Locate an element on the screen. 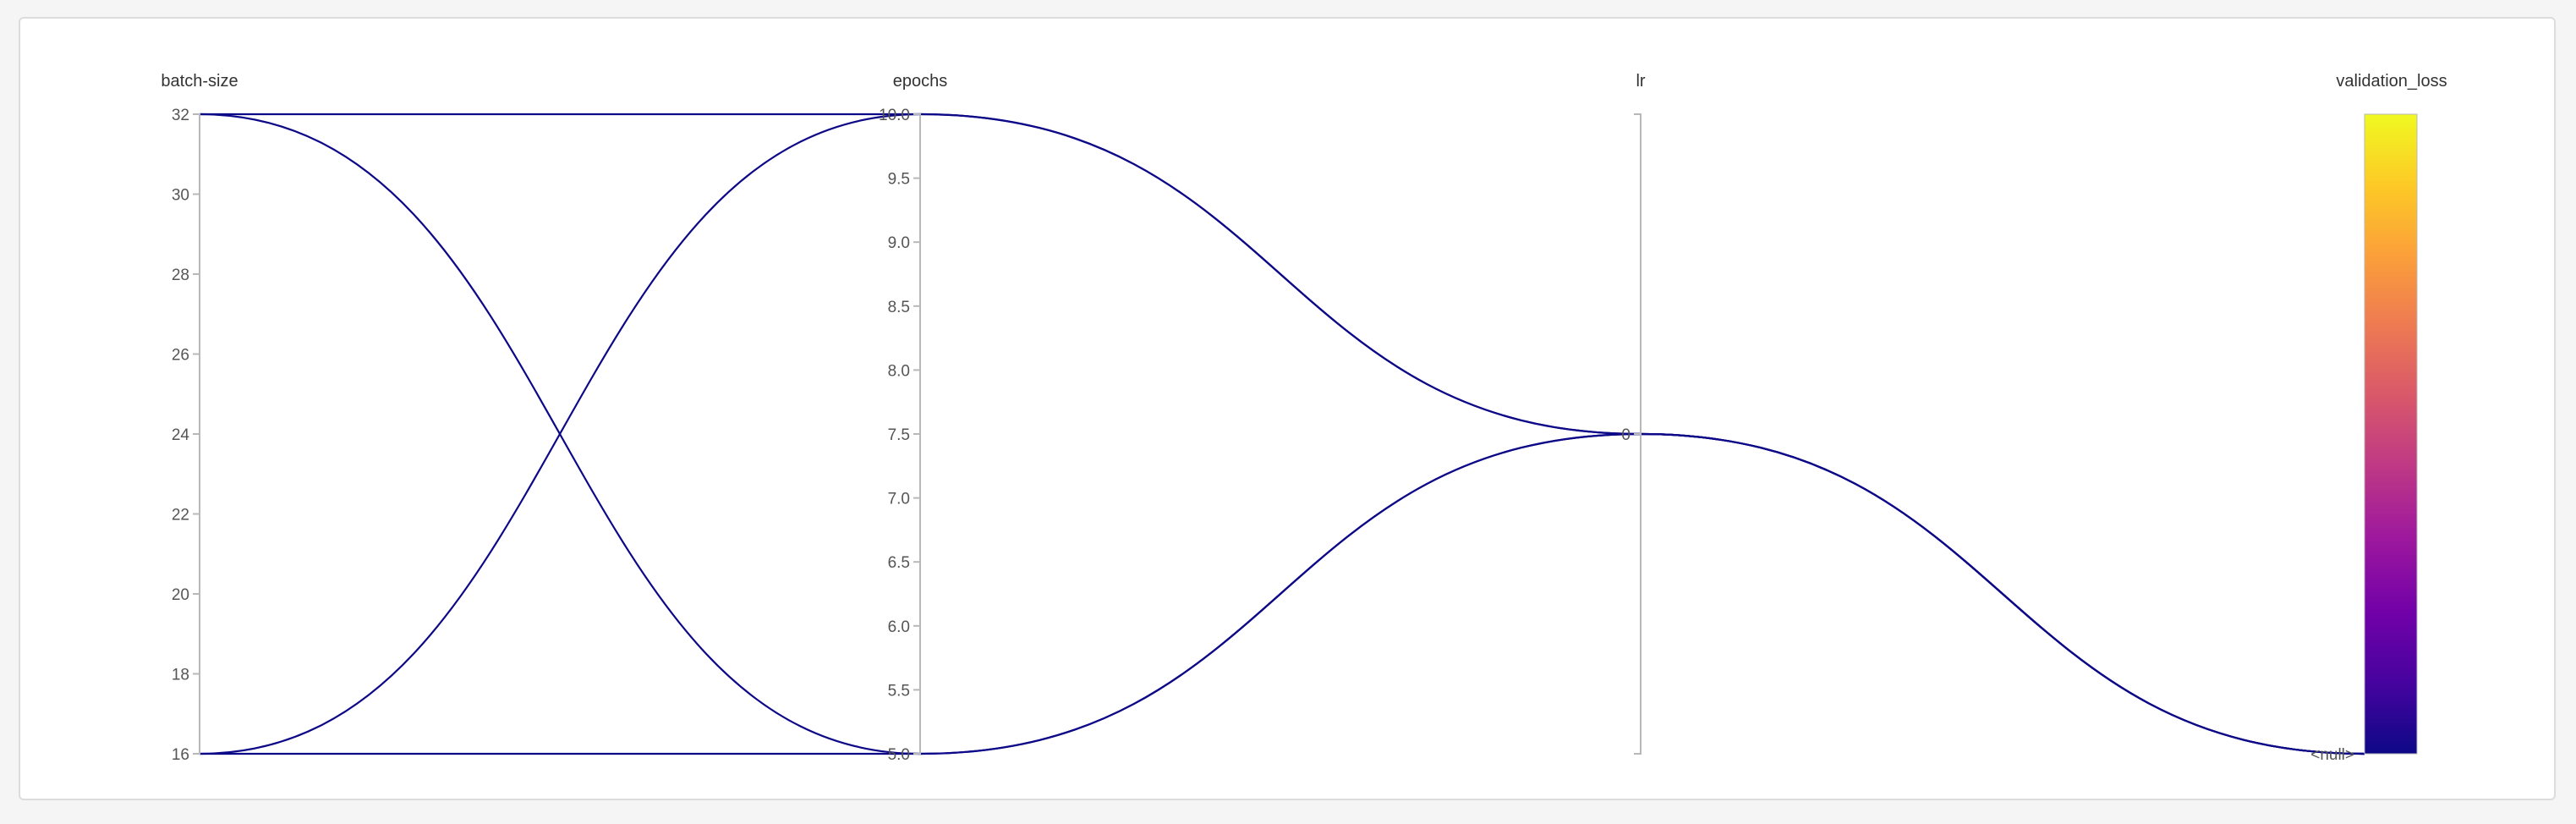 The width and height of the screenshot is (2576, 824). tick-label: 20 is located at coordinates (180, 595).